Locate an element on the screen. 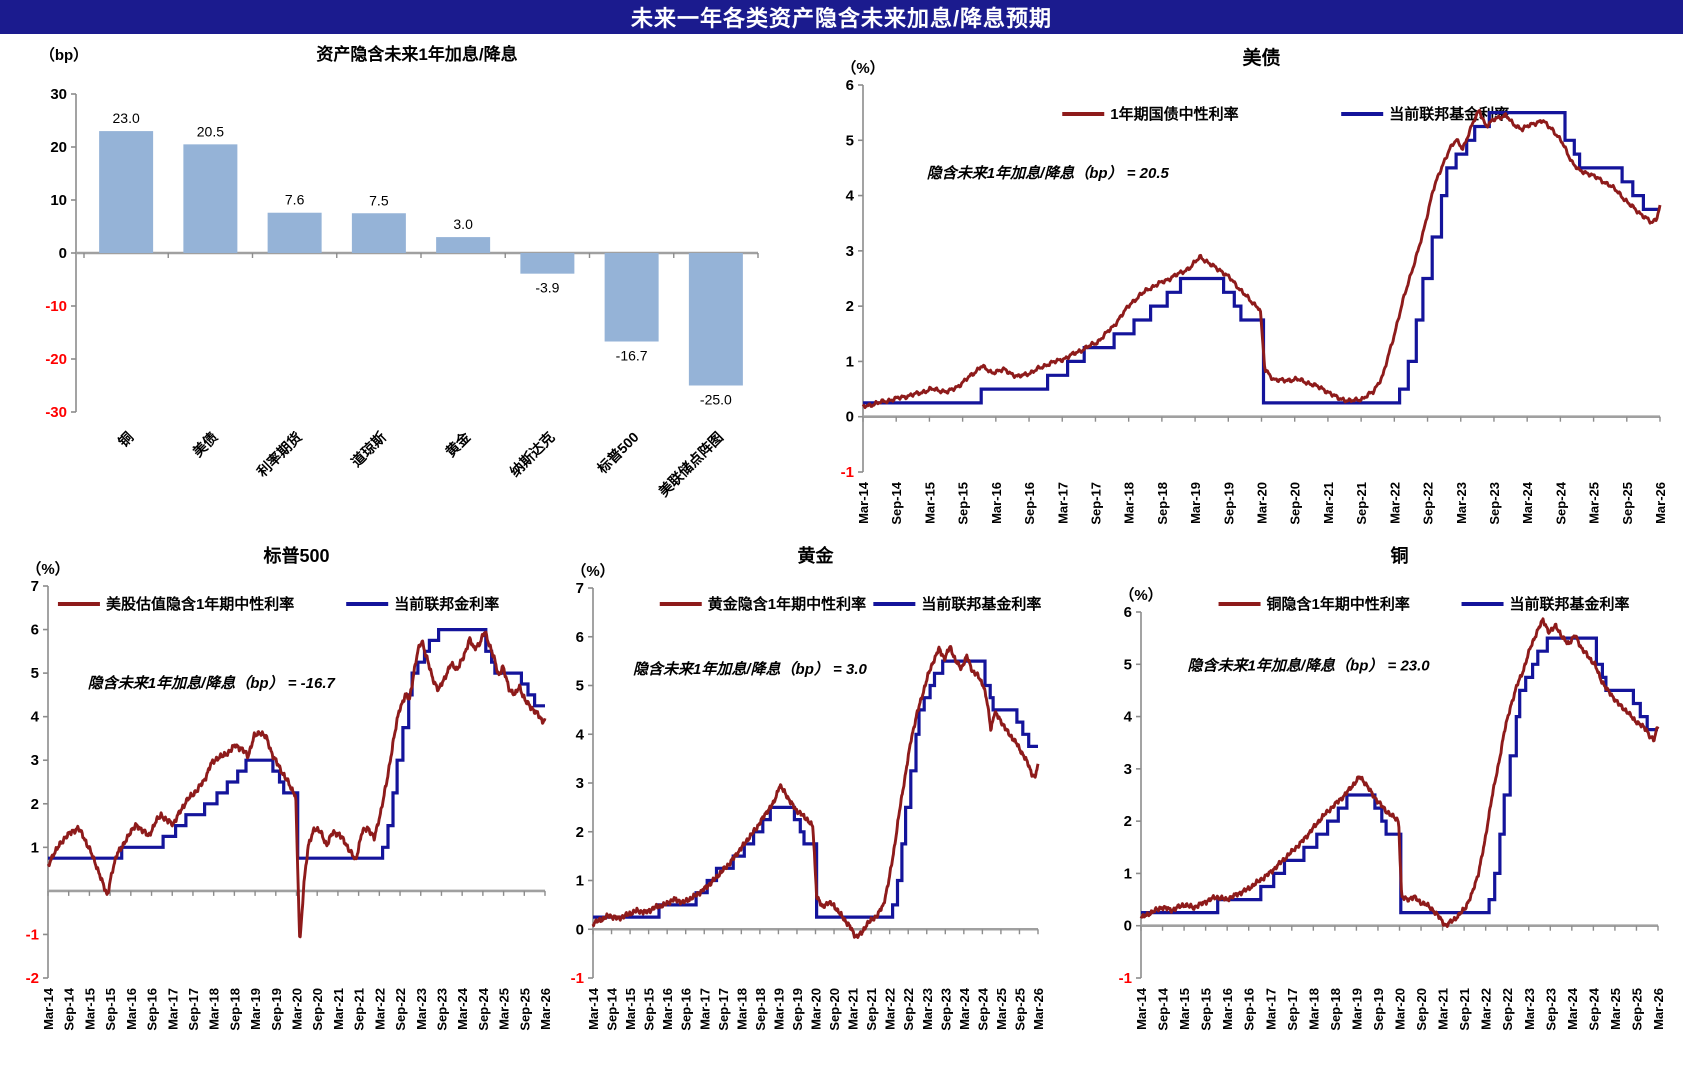  legend: 1年期国债中性利率 当前联邦基金利率 is located at coordinates (1285, 114).